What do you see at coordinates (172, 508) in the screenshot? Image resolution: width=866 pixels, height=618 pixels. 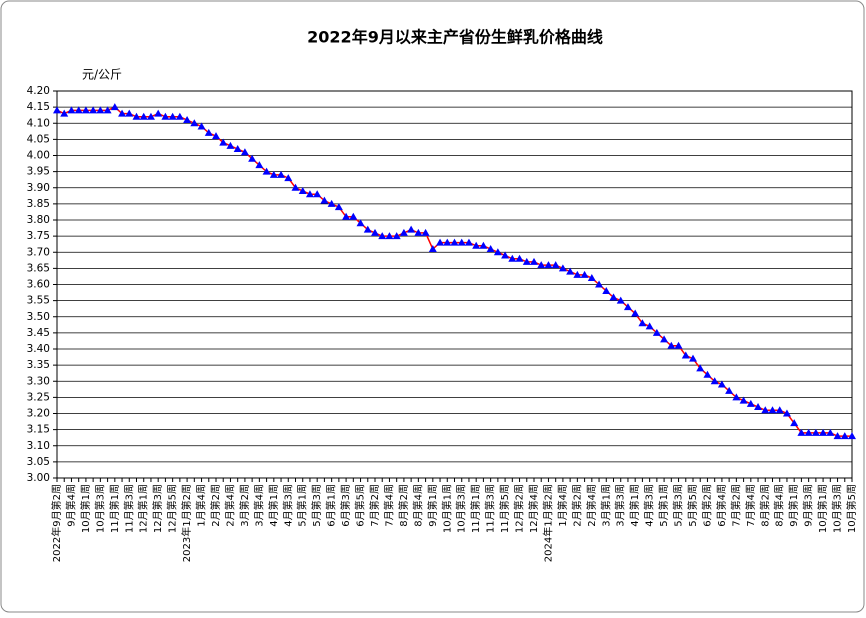 I see `x-tick-label: 12月第5周` at bounding box center [172, 508].